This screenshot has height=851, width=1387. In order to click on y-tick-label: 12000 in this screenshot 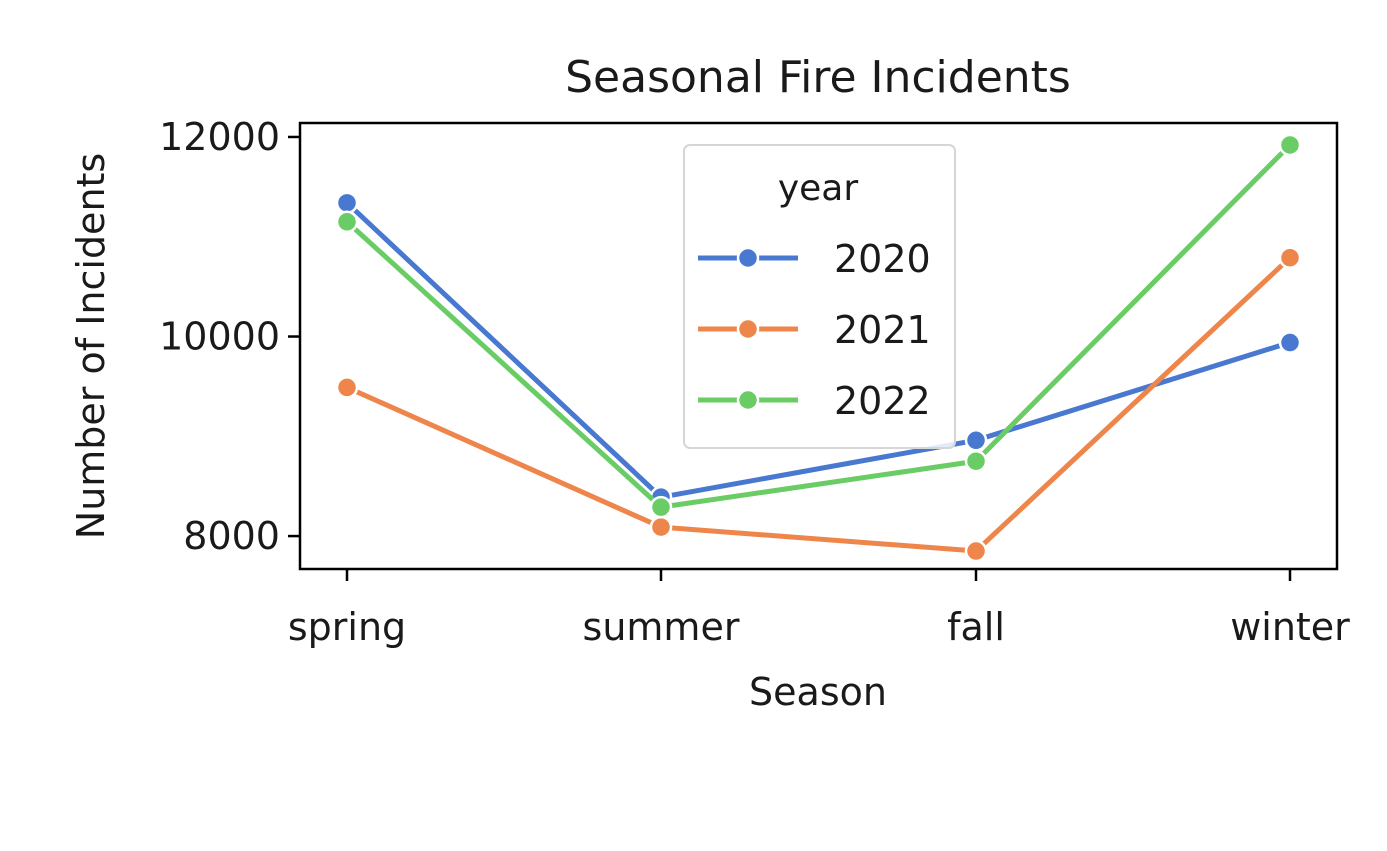, I will do `click(219, 137)`.